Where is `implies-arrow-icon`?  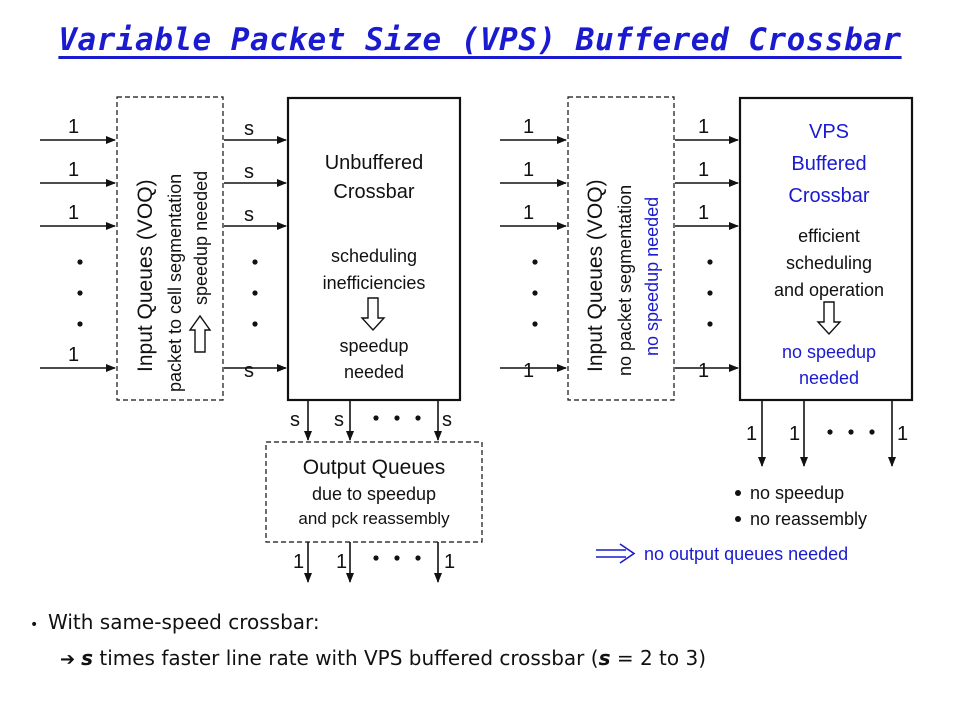
implies-arrow-icon is located at coordinates (616, 553).